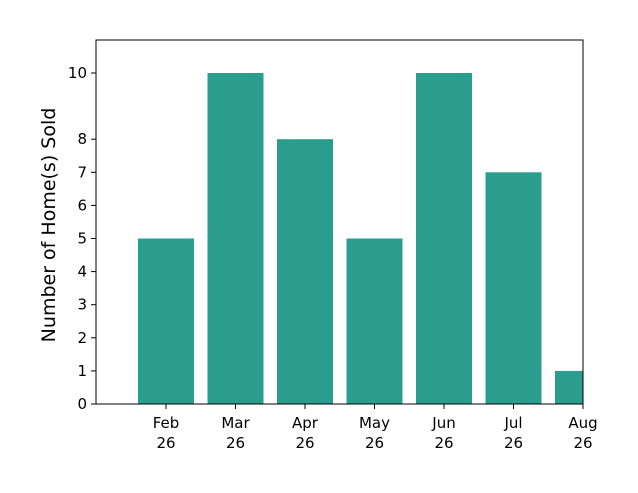 This screenshot has height=493, width=638. I want to click on bar-mar, so click(235, 238).